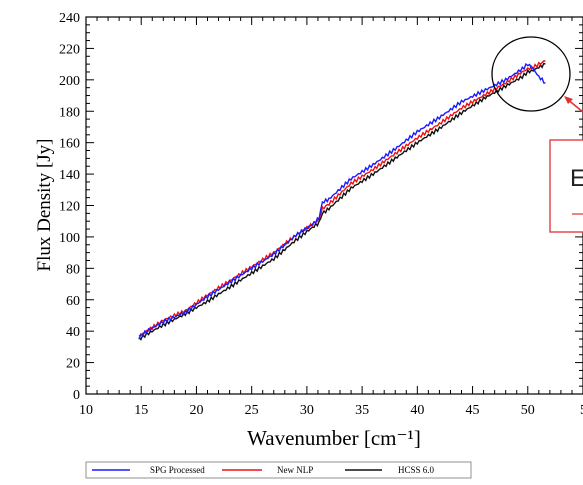  I want to click on y-tick-label: 180, so click(69, 112).